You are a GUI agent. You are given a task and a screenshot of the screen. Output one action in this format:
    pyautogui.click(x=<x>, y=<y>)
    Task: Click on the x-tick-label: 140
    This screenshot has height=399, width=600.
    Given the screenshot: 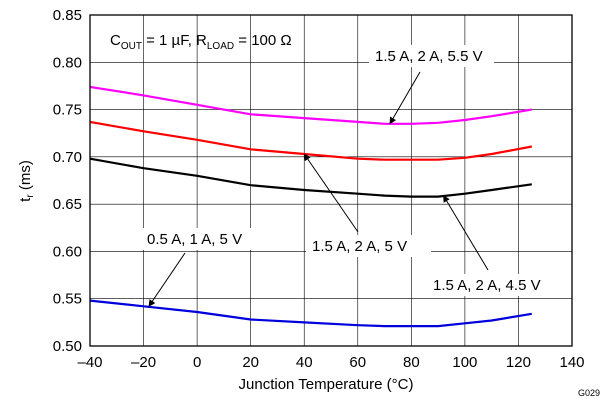 What is the action you would take?
    pyautogui.click(x=571, y=362)
    